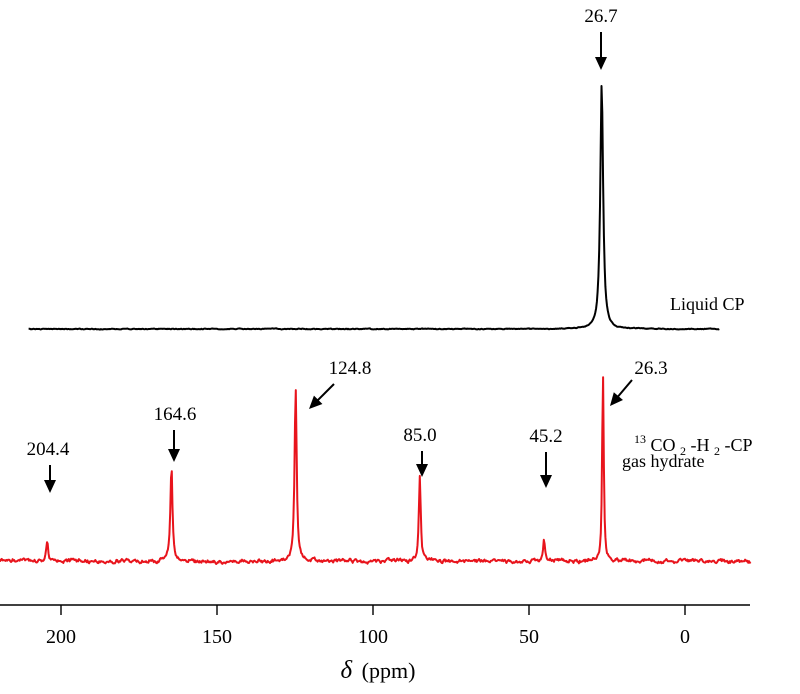 Image resolution: width=800 pixels, height=694 pixels. I want to click on x-tick-label: 150, so click(217, 637).